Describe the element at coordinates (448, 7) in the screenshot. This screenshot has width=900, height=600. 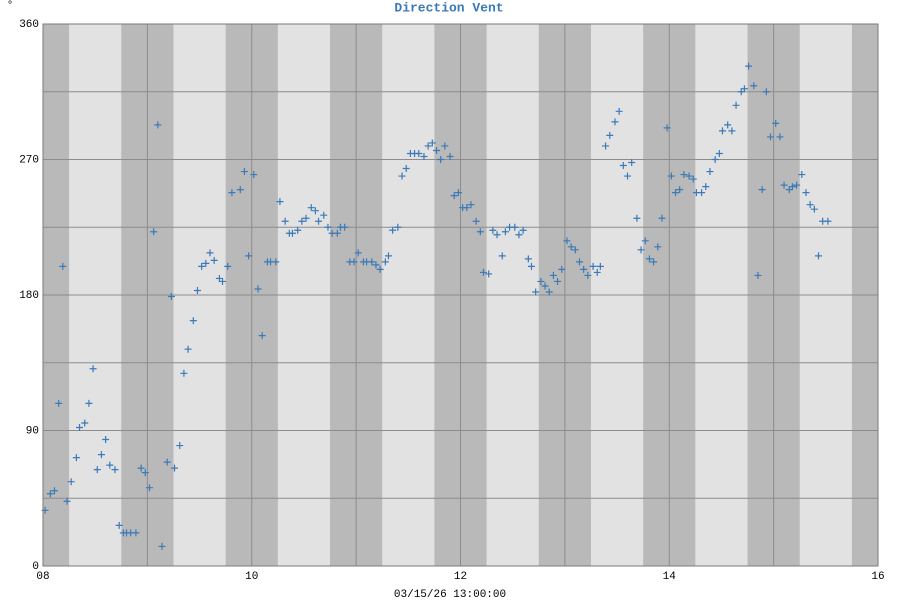
I see `chart-title: Direction Vent` at that location.